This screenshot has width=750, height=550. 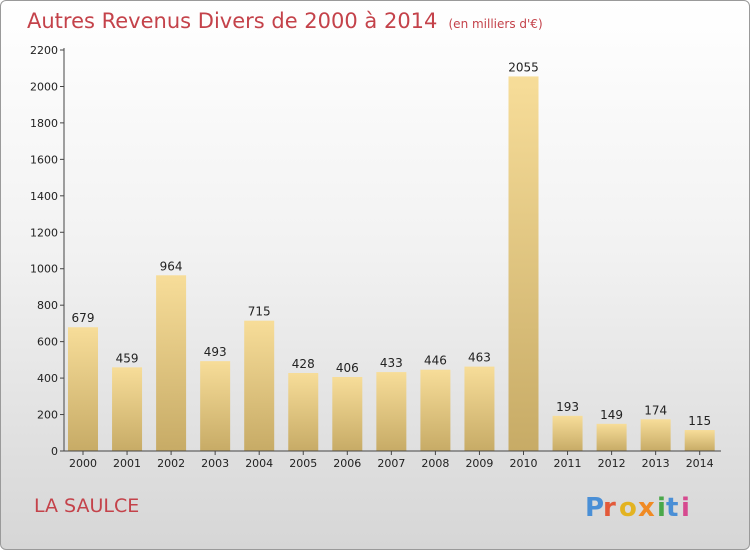 I want to click on x-tick-label-2013: 2013, so click(x=656, y=463).